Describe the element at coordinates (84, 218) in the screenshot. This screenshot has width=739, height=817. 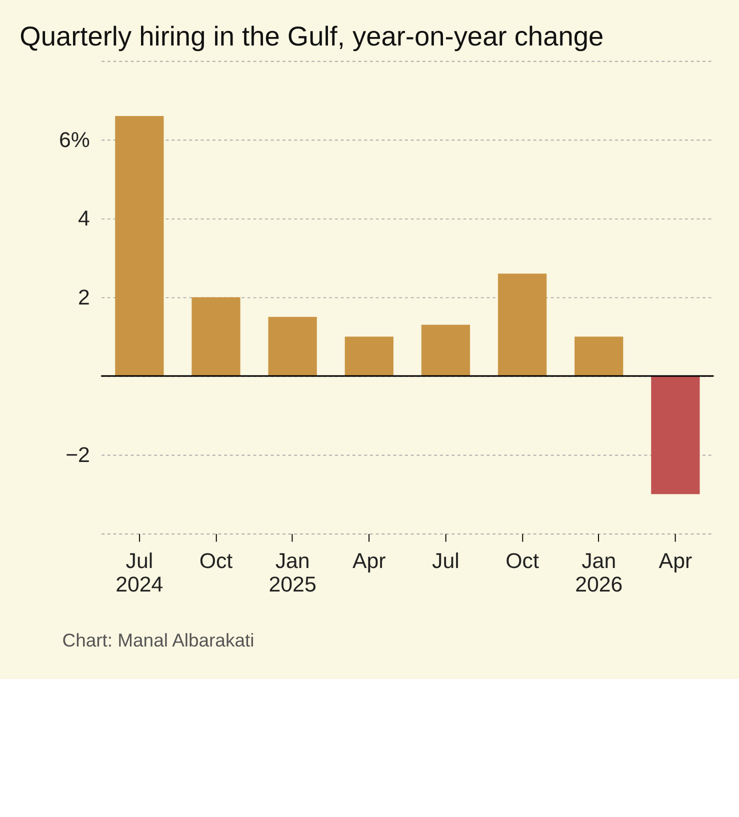
I see `y-tick-label: 4` at that location.